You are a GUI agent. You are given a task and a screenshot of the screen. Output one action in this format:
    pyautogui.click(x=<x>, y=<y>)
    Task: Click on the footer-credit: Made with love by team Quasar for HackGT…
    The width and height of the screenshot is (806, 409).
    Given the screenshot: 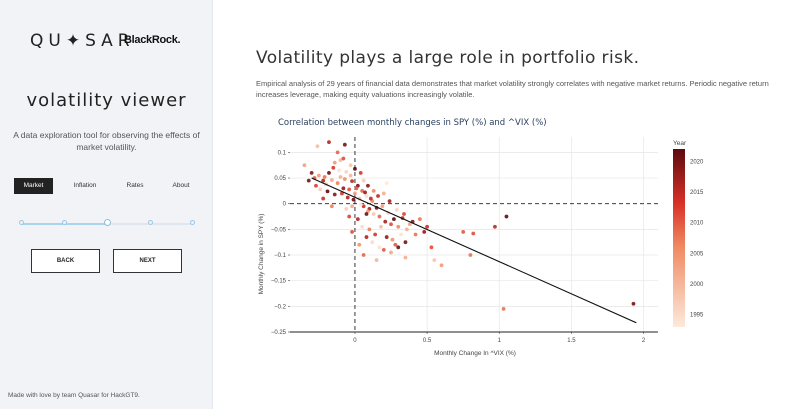 What is the action you would take?
    pyautogui.click(x=74, y=395)
    